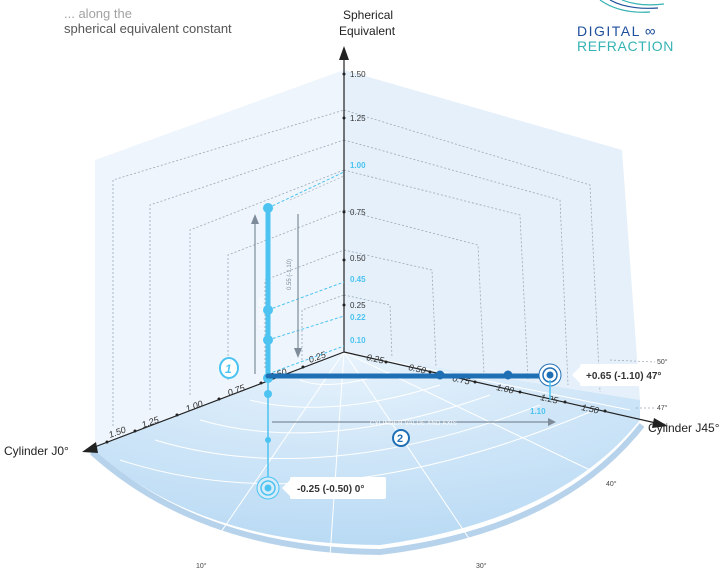  I want to click on bottom-target-icon, so click(268, 488).